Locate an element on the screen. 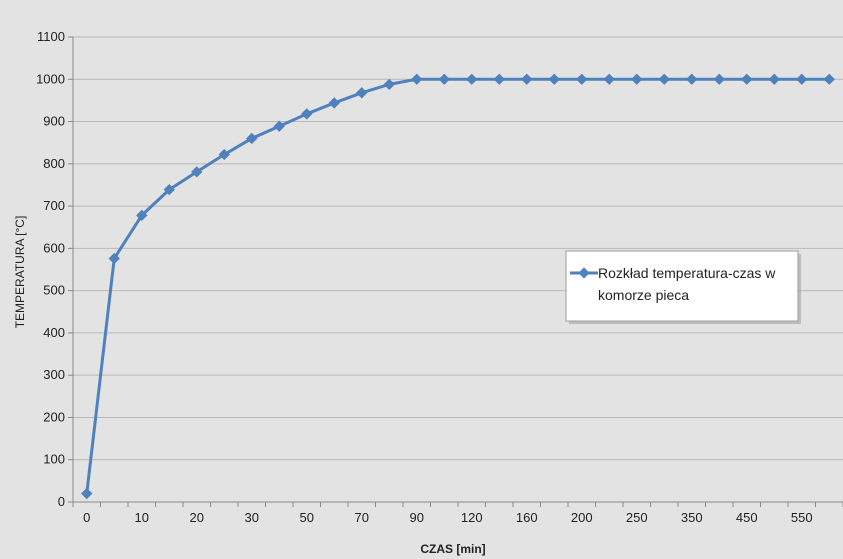  legend-marker-swatch is located at coordinates (584, 273).